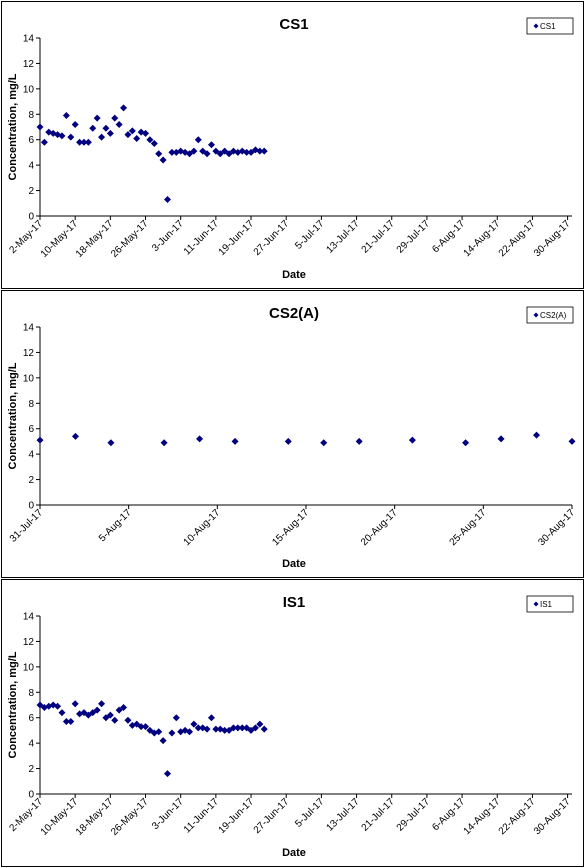 This screenshot has width=585, height=868. Describe the element at coordinates (343, 815) in the screenshot. I see `x-tick-label: 13-Jul-17` at that location.